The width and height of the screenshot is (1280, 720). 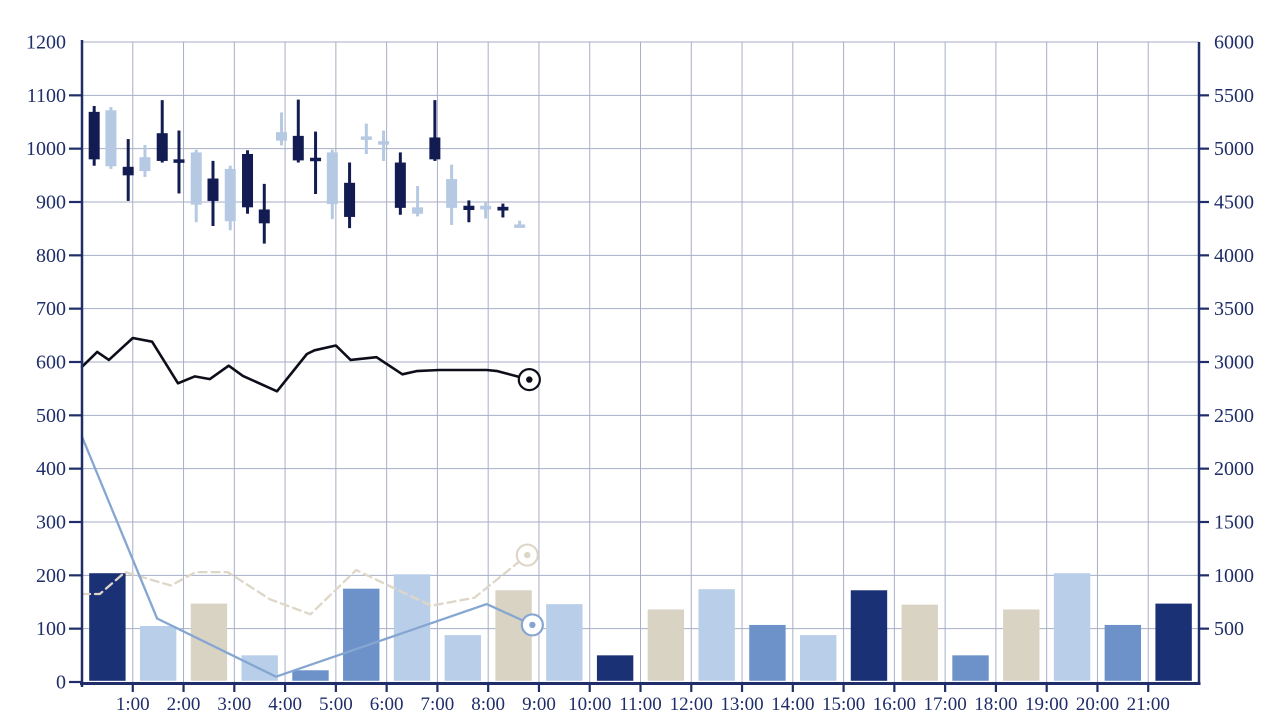 I want to click on svg-text: 2:00, so click(x=184, y=704).